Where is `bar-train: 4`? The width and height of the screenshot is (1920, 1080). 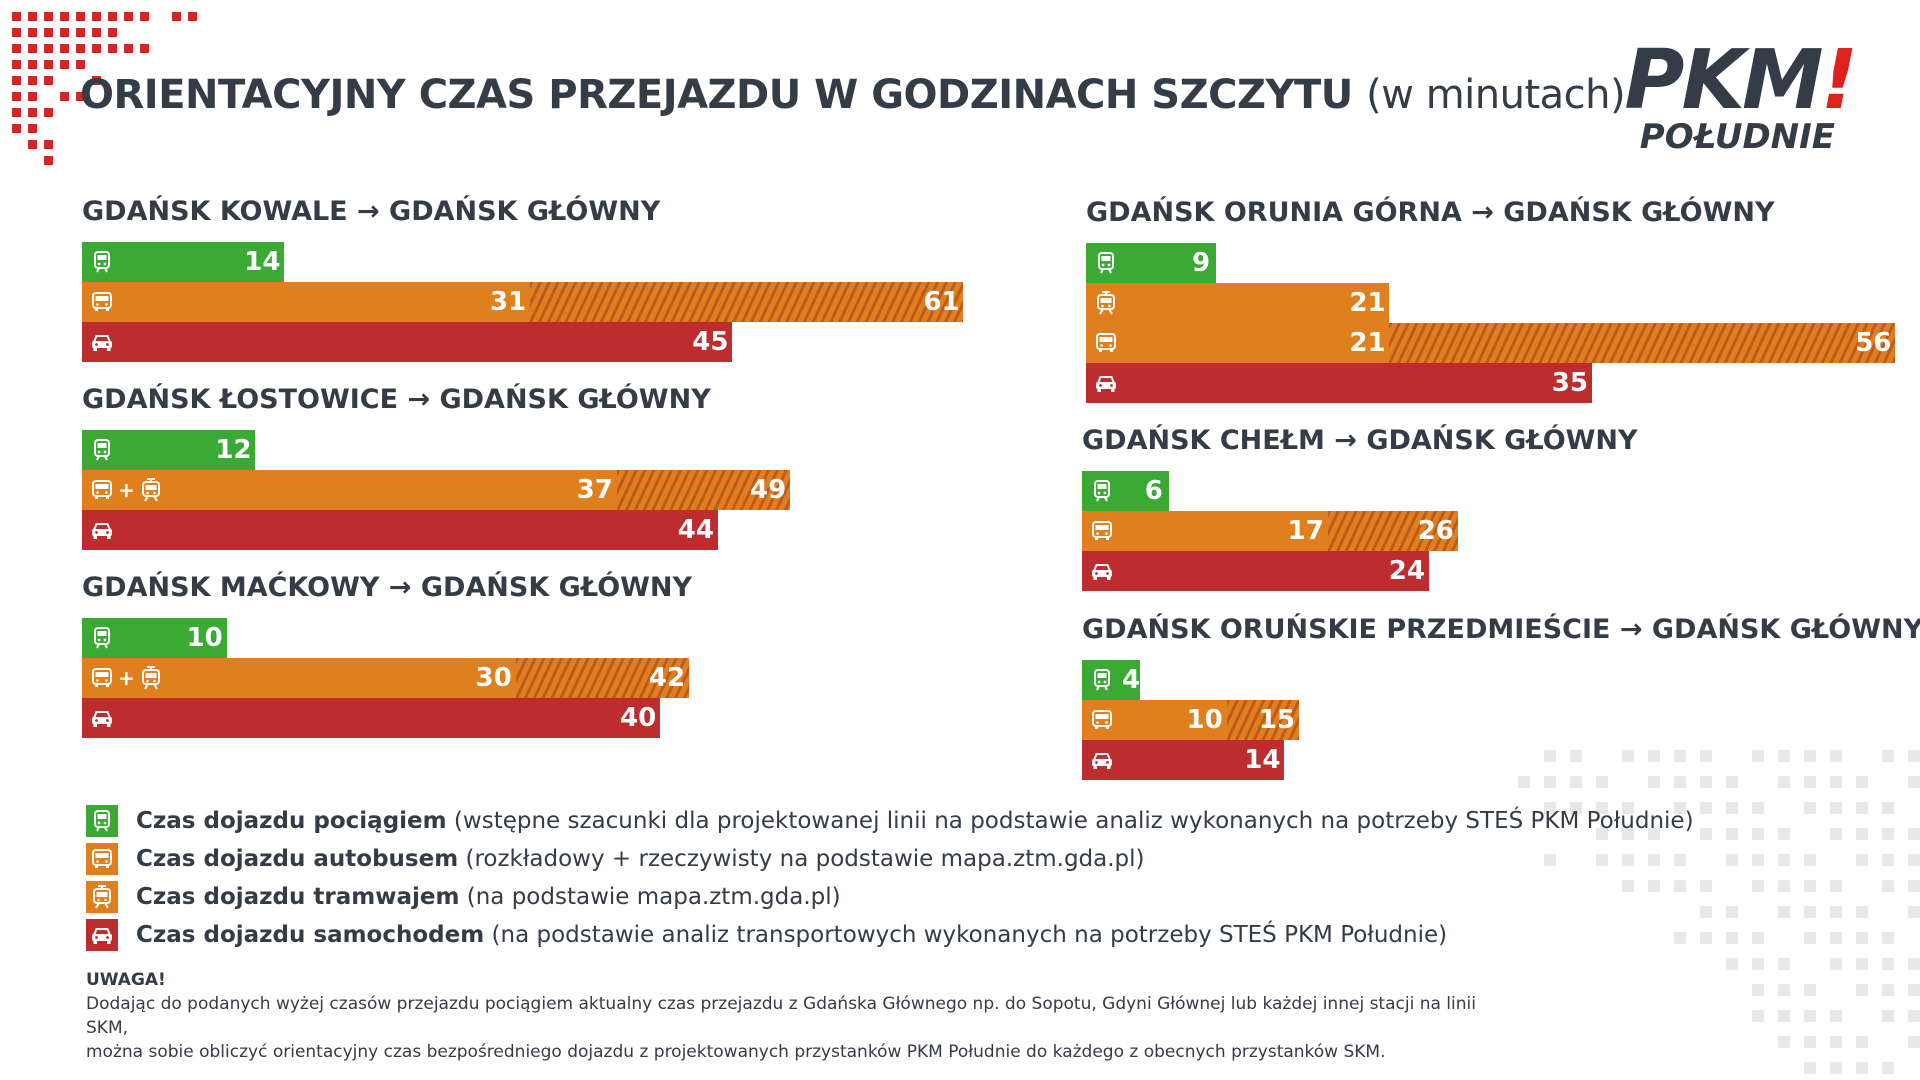
bar-train: 4 is located at coordinates (1501, 680).